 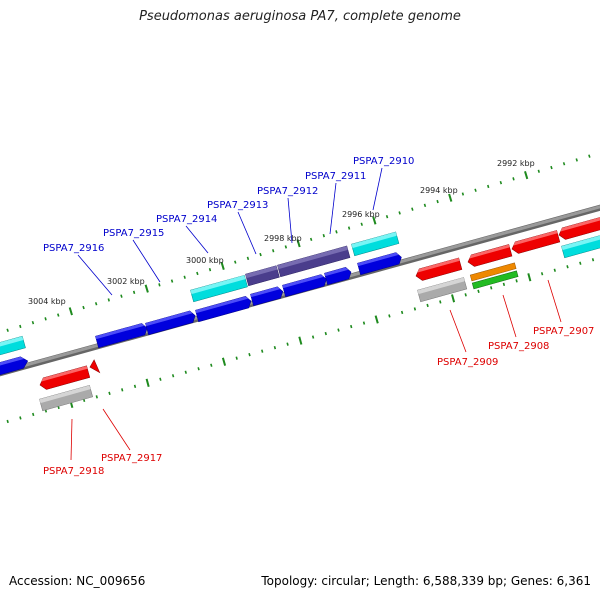 I want to click on gene-label-pspa7-2909: PSPA7_2909, so click(x=467, y=362).